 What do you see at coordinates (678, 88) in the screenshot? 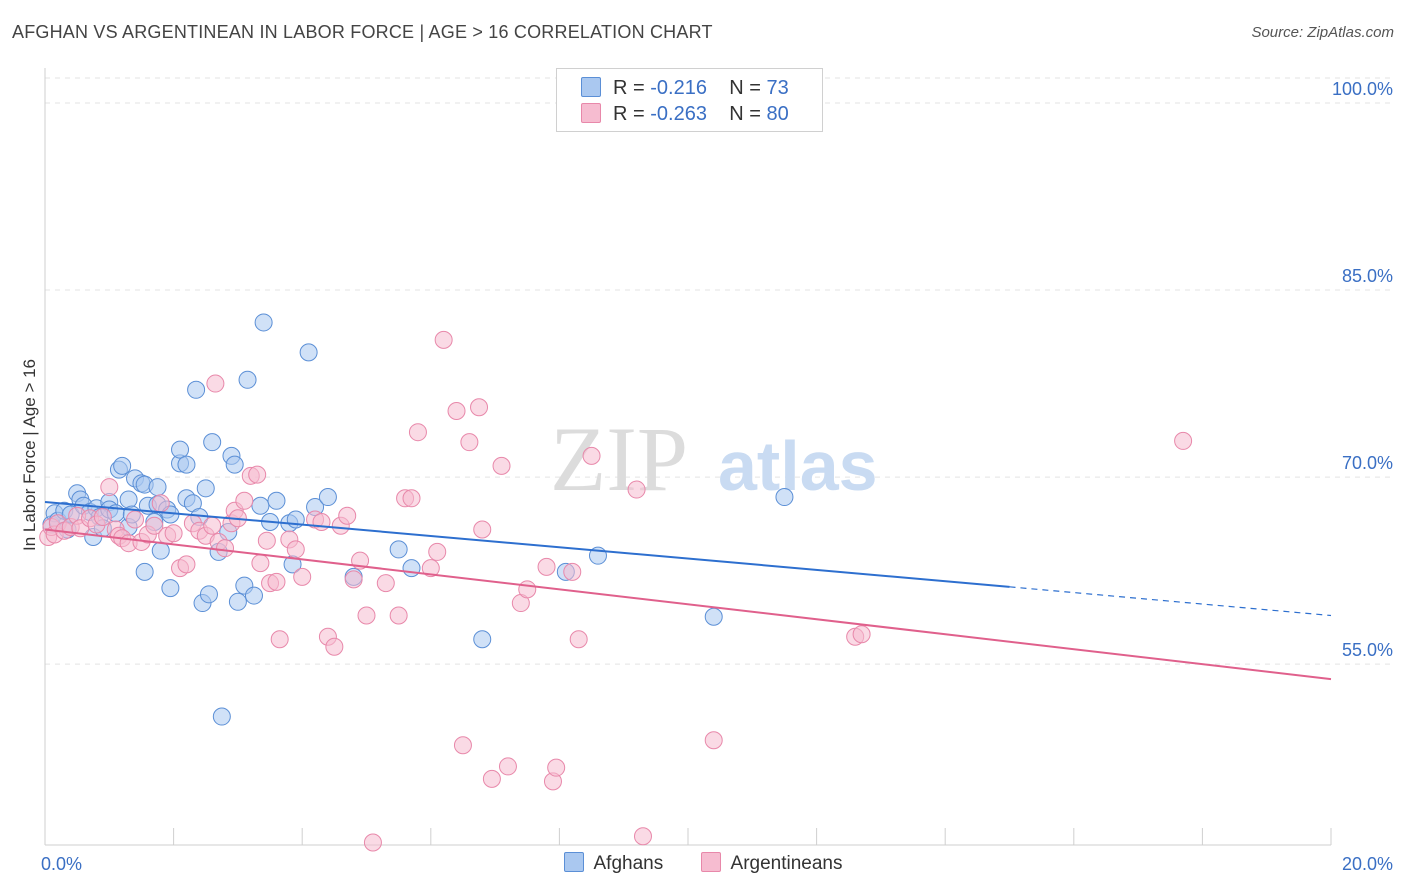
I see `r-value: -0.216` at bounding box center [678, 88].